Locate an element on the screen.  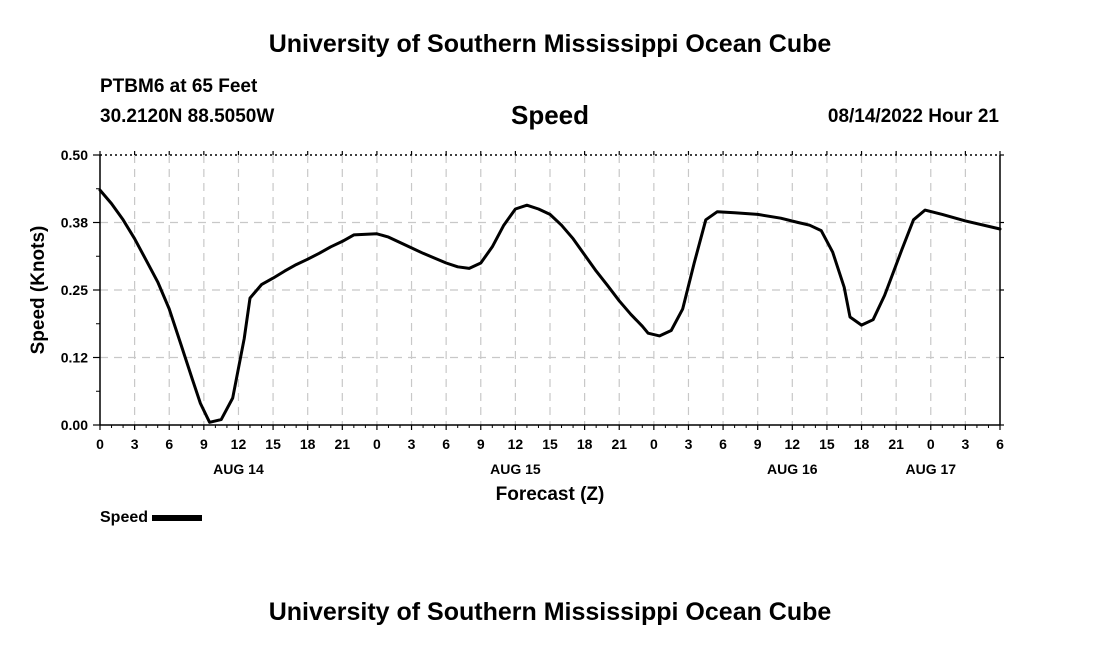
y-tick-label: 0.12 is located at coordinates (74, 358).